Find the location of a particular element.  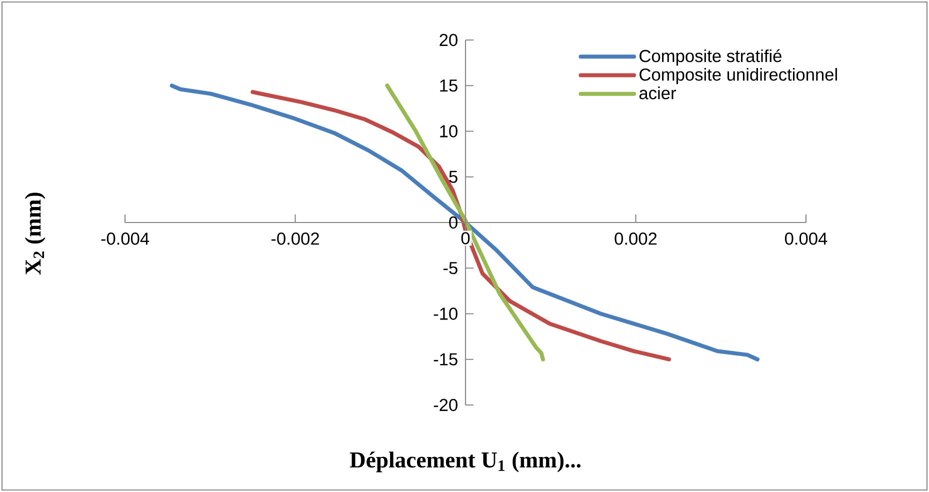

x-tick-label: 0.002 is located at coordinates (635, 238).